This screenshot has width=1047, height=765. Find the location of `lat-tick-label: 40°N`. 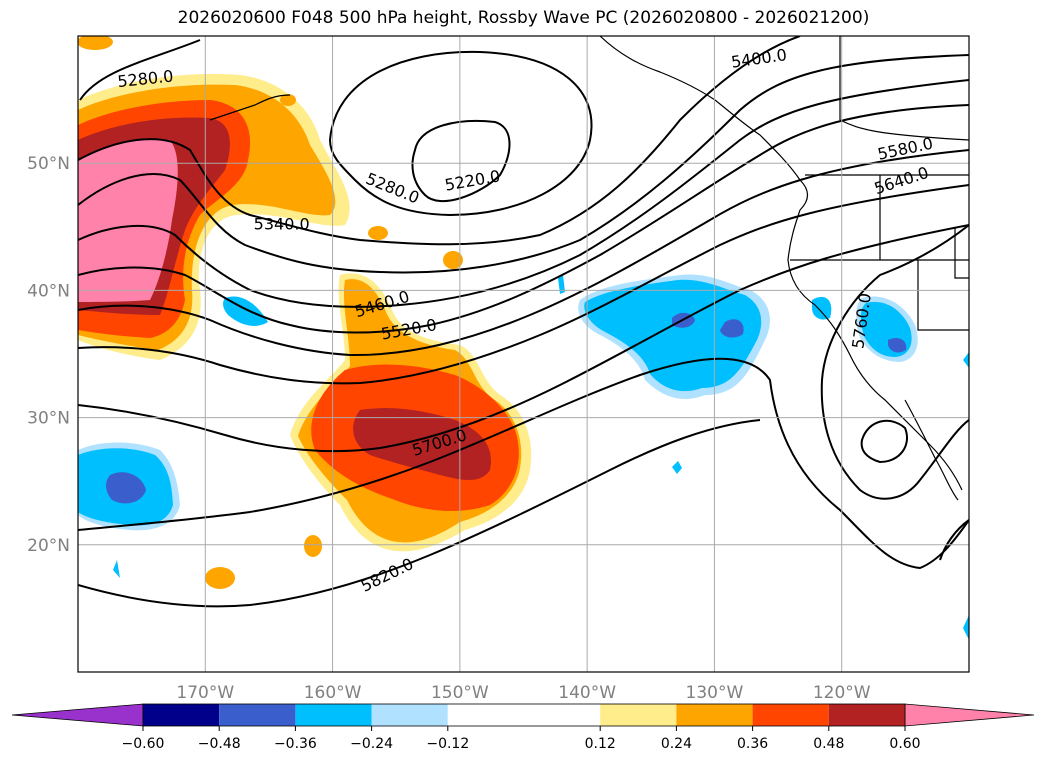

lat-tick-label: 40°N is located at coordinates (48, 291).